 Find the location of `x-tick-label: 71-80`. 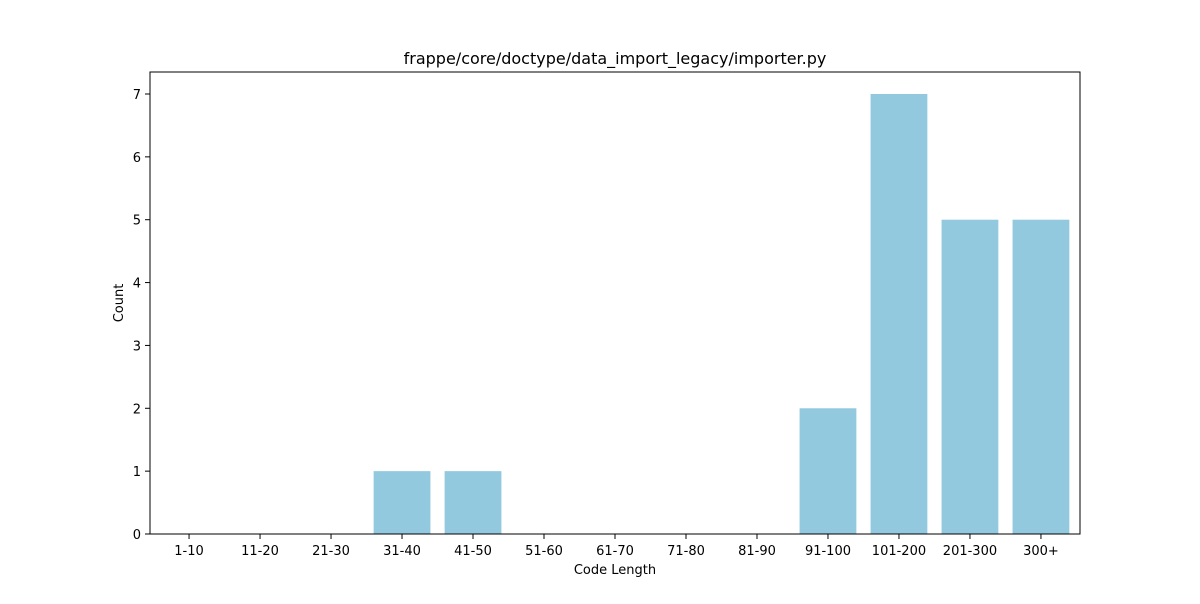

x-tick-label: 71-80 is located at coordinates (686, 551).